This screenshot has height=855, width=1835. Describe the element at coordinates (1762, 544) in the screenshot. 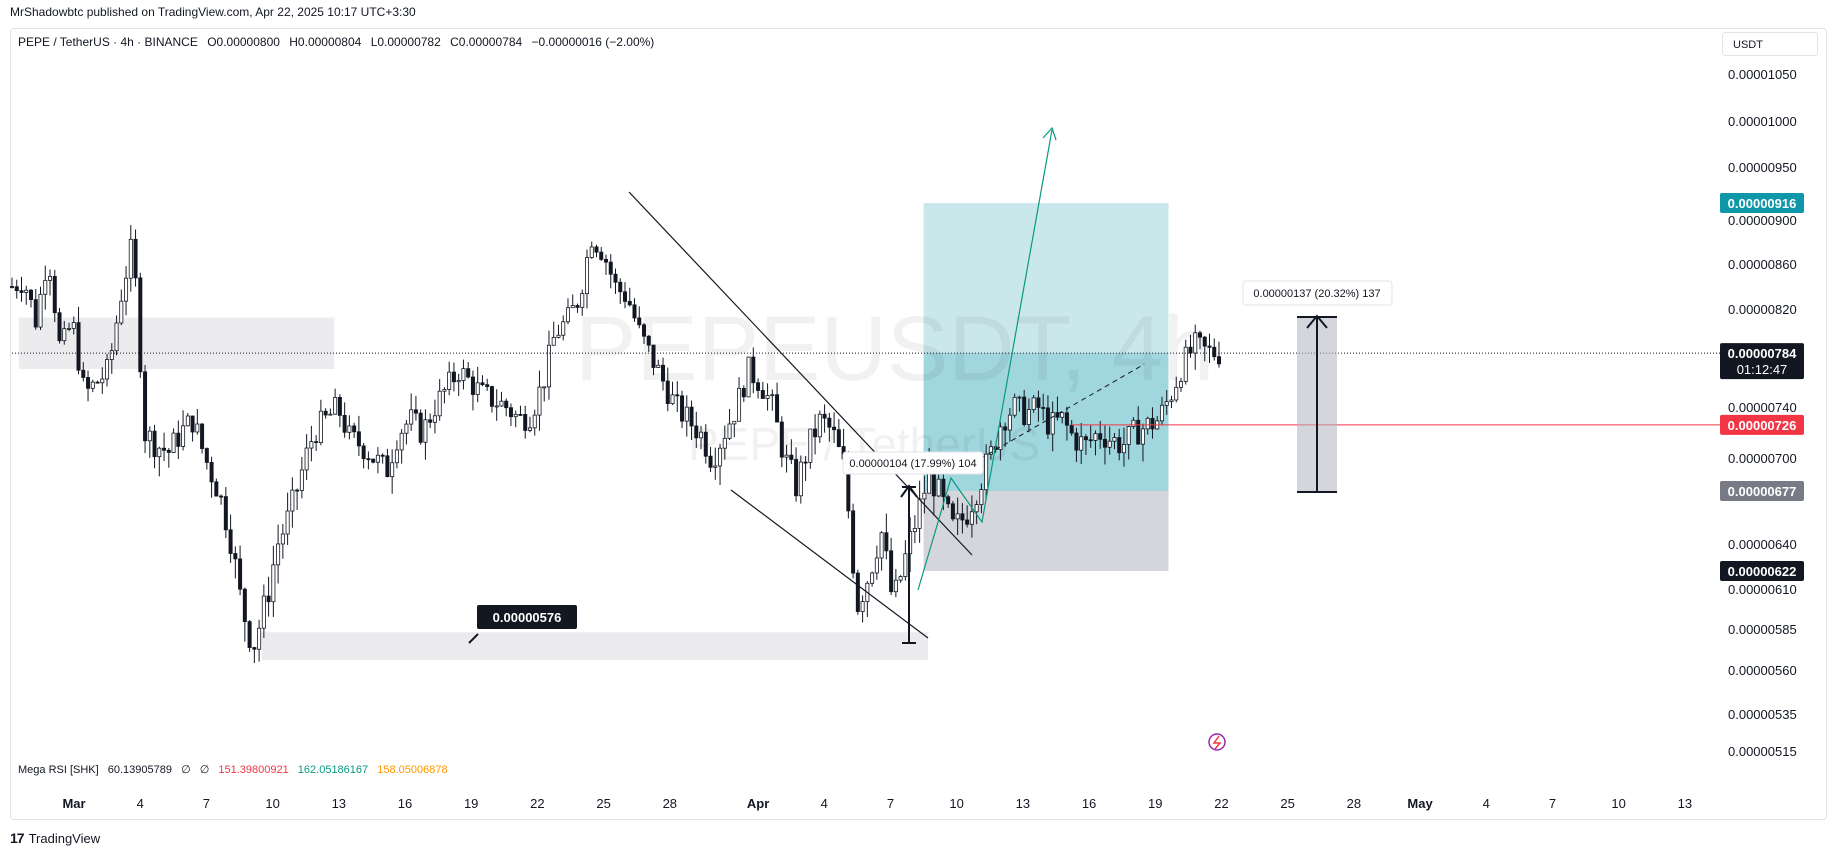

I see `y-tick-label: 0.00000640` at that location.